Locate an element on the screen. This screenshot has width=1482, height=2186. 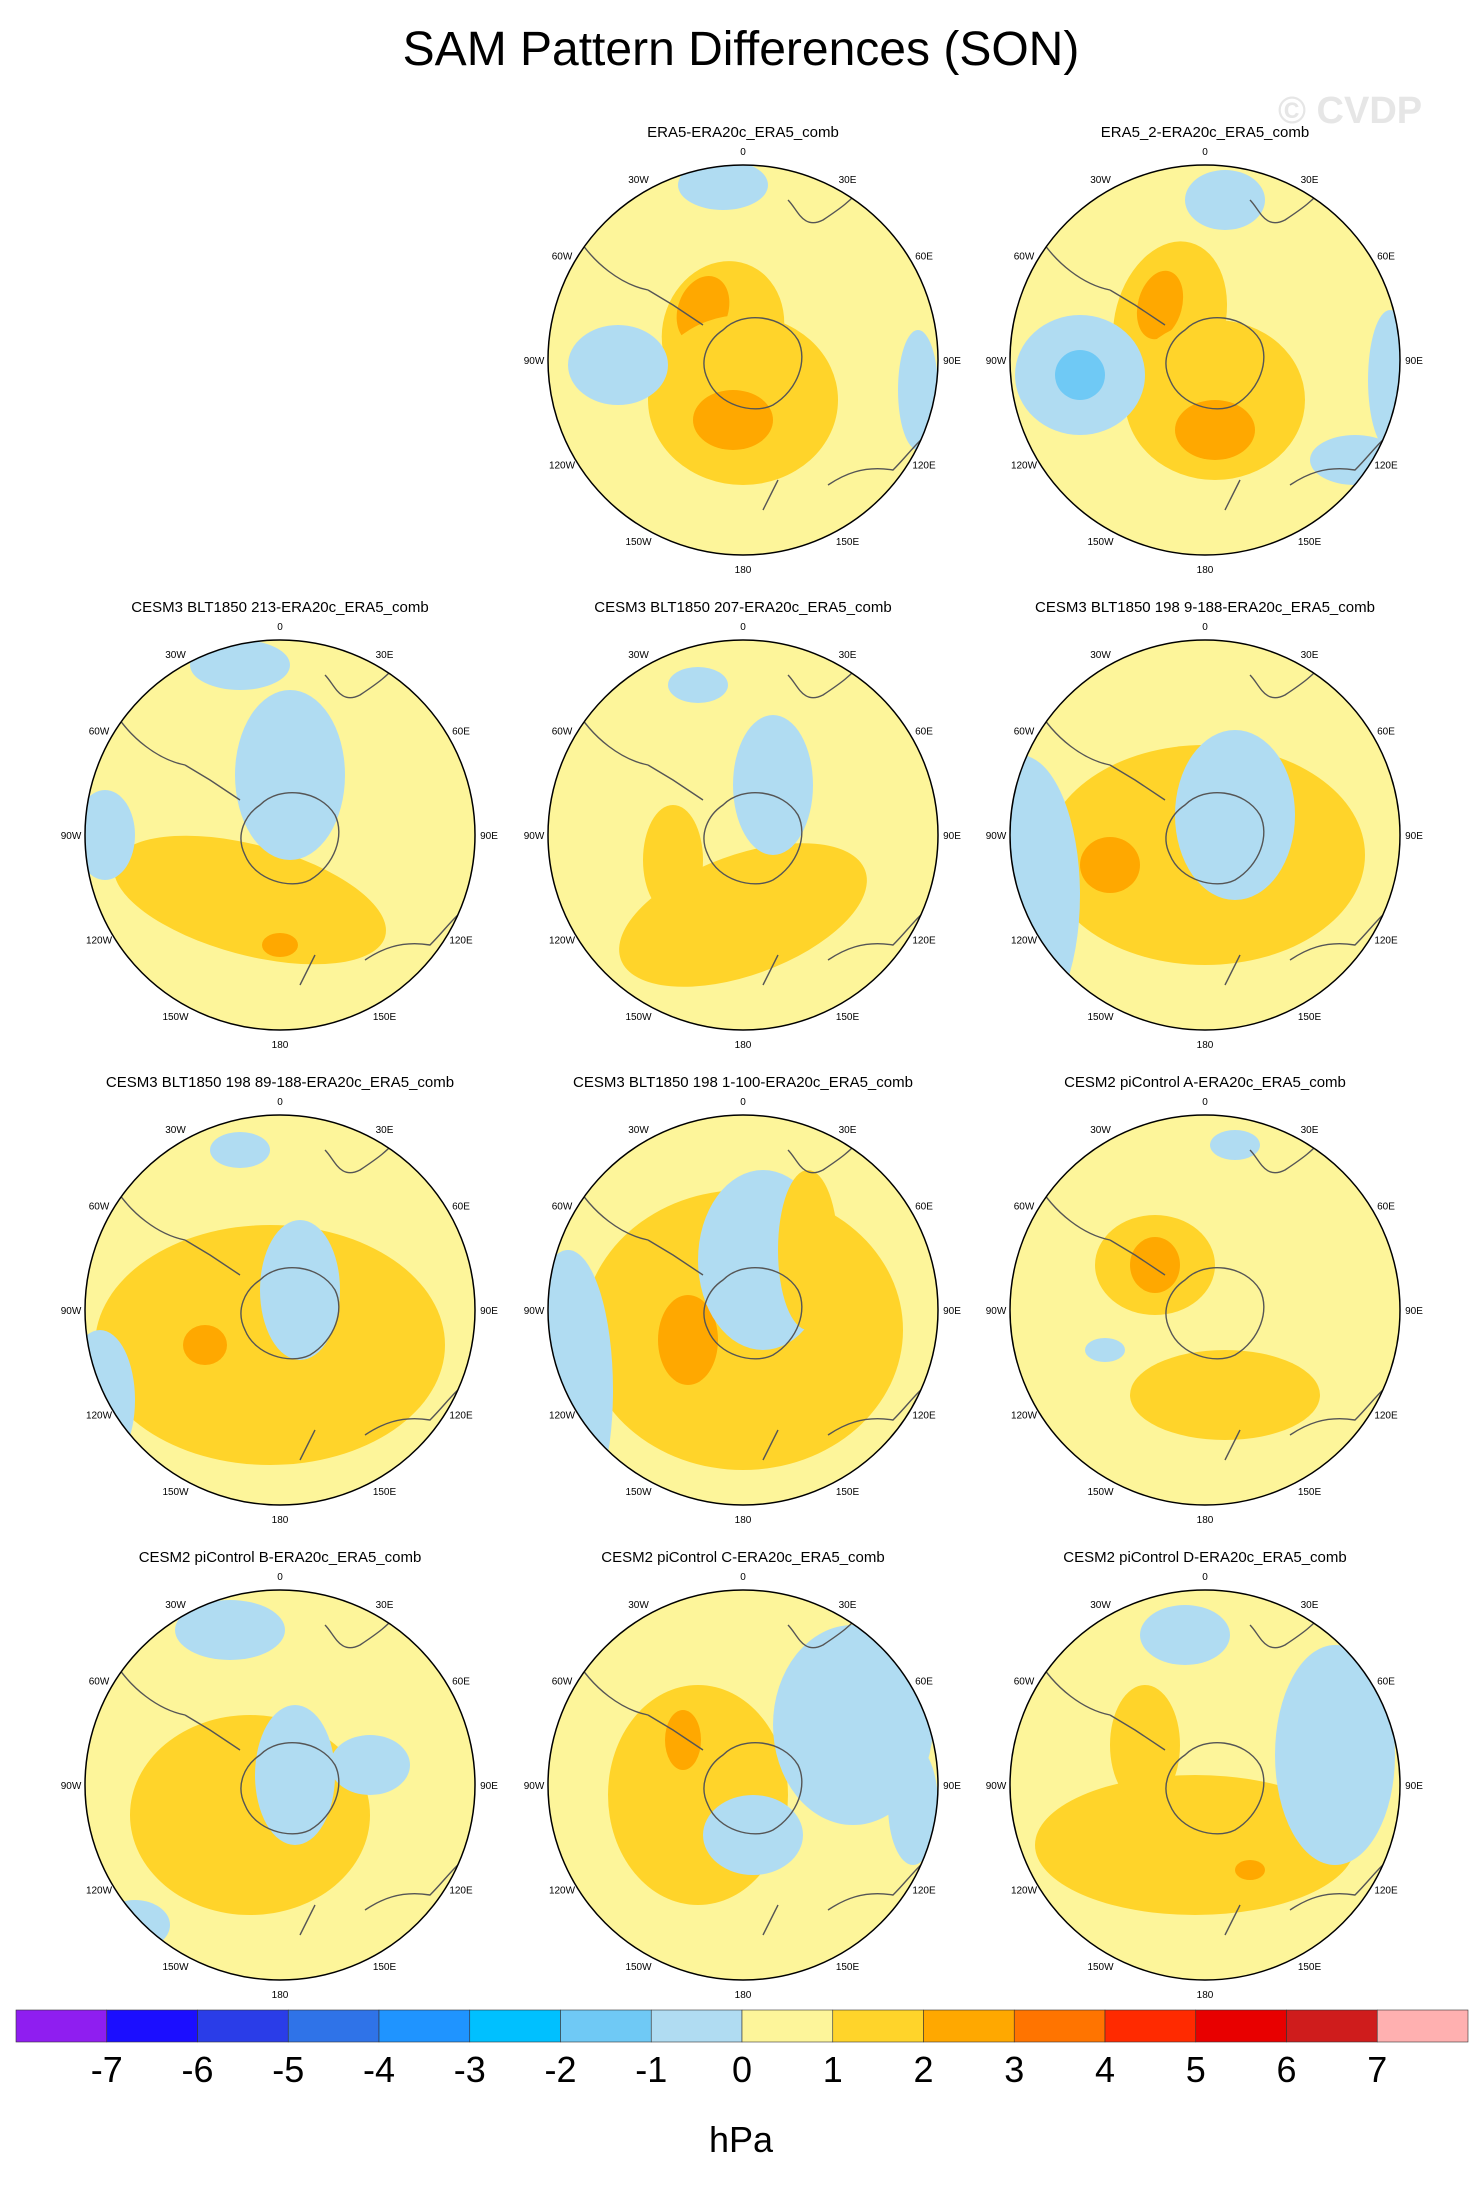
colorbar-tick-label: 6 is located at coordinates (1286, 2069).